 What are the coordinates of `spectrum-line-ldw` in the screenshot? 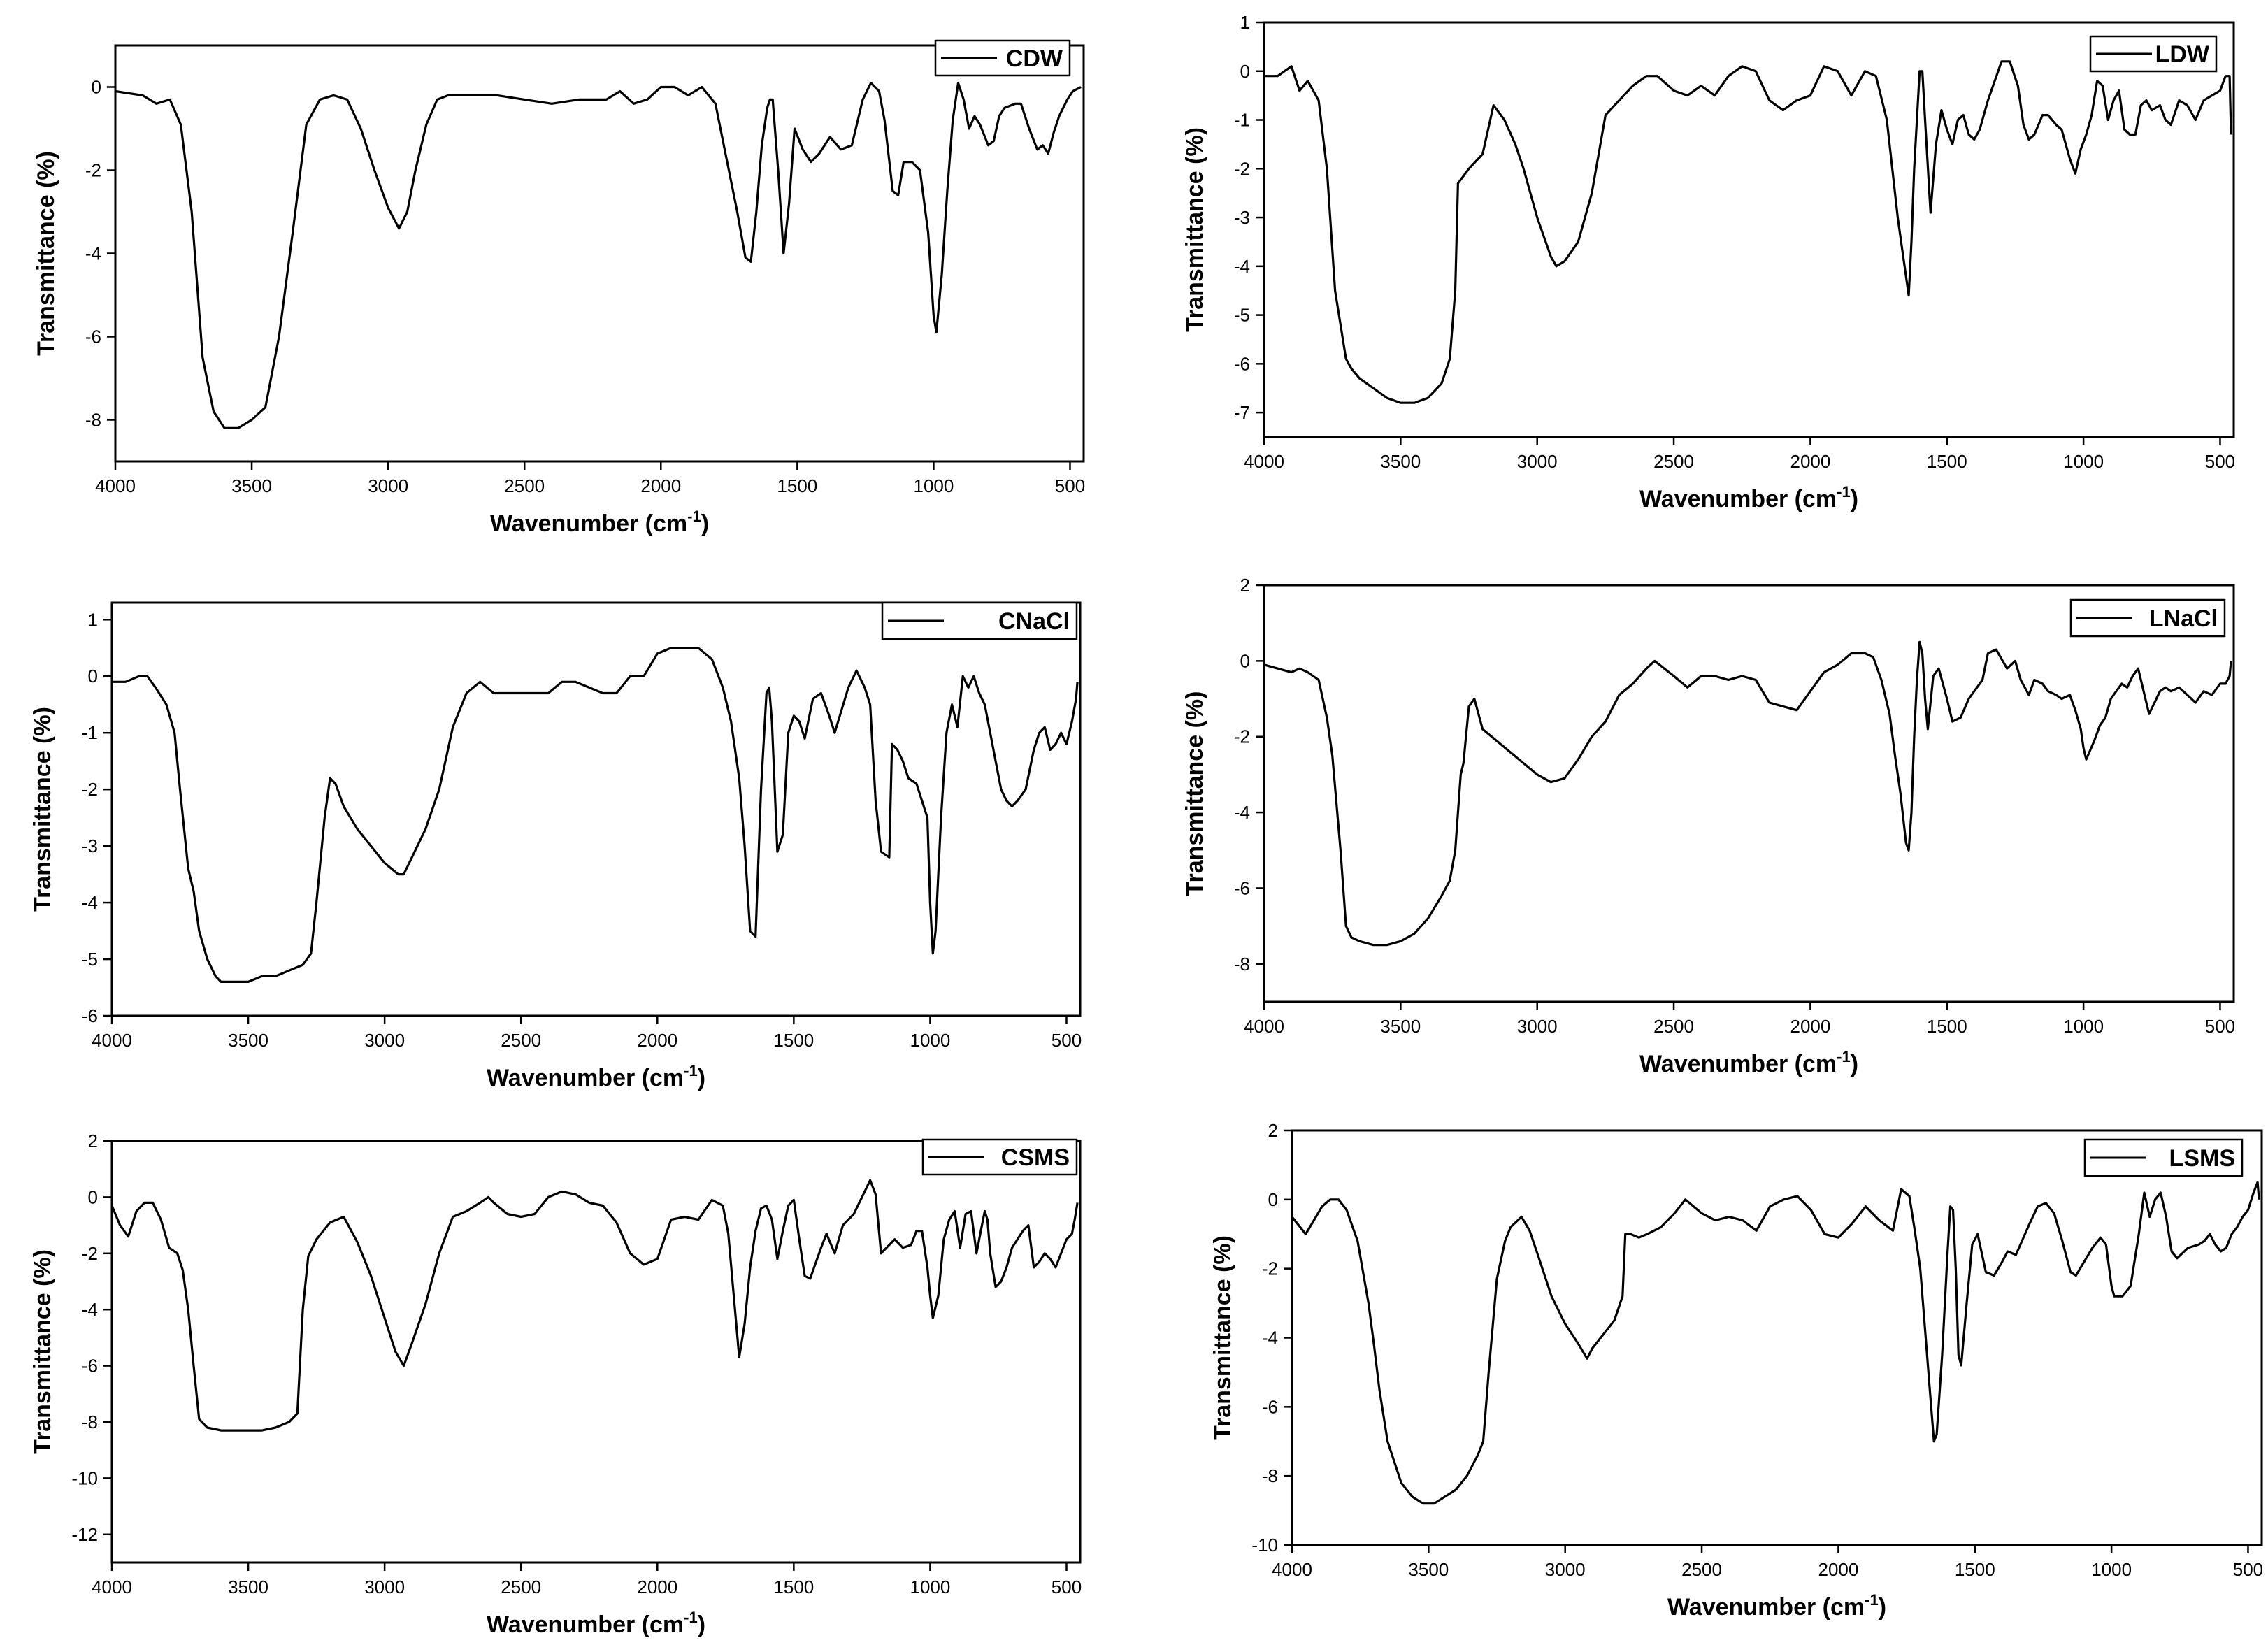 It's located at (1748, 232).